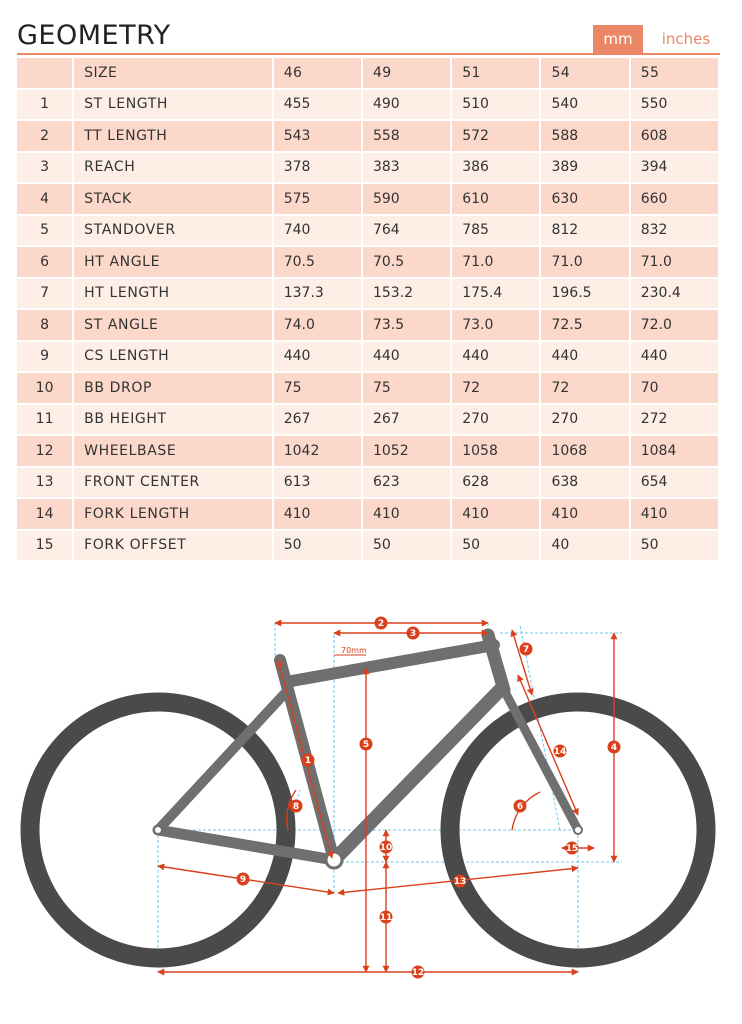 Image resolution: width=742 pixels, height=1024 pixels. I want to click on cell-size-51: 440, so click(497, 357).